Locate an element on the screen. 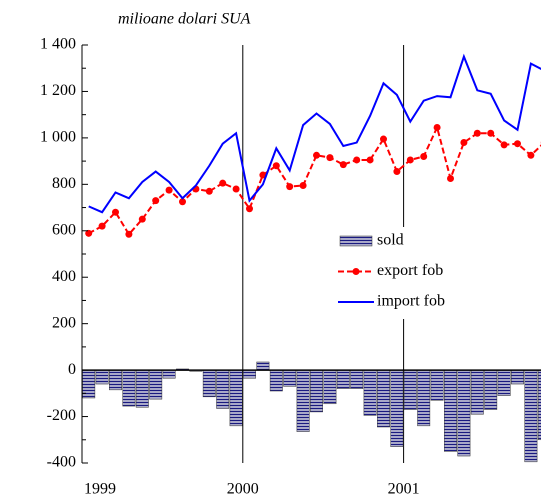 The width and height of the screenshot is (541, 502). legend-label: import fob is located at coordinates (411, 301).